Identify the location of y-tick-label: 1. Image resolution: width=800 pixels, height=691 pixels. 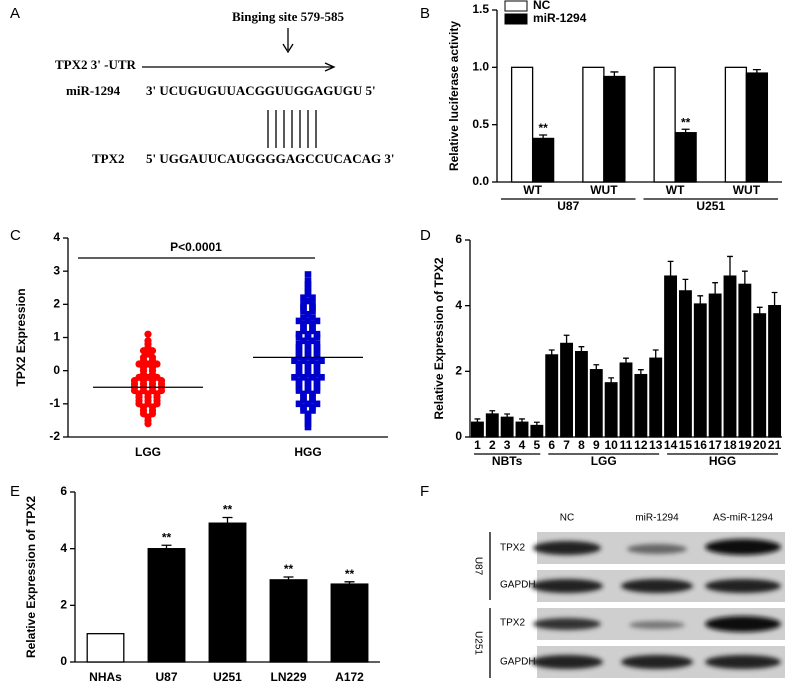
(56, 337).